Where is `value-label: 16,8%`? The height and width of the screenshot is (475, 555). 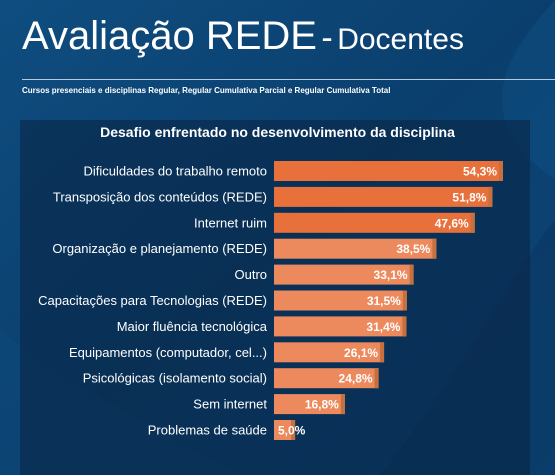
value-label: 16,8% is located at coordinates (322, 405).